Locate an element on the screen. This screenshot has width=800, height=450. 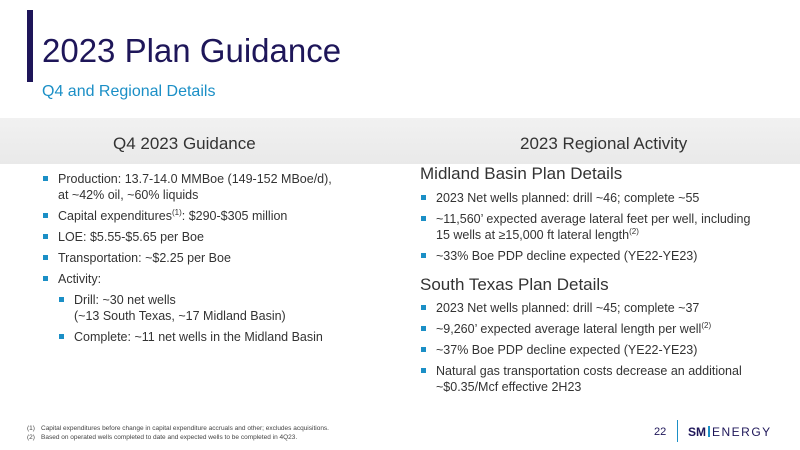
midland-section-title: Midland Basin Plan Details is located at coordinates (521, 173).